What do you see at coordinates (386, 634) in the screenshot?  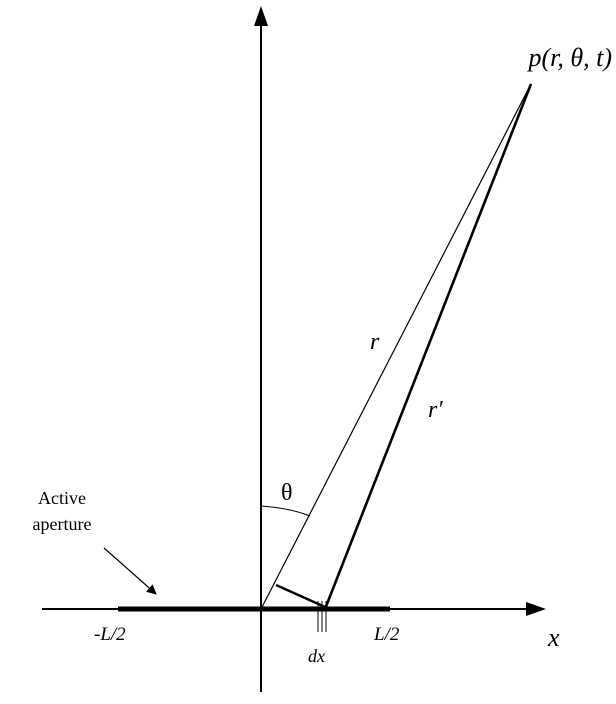 I see `pos-half-l-label: L/2` at bounding box center [386, 634].